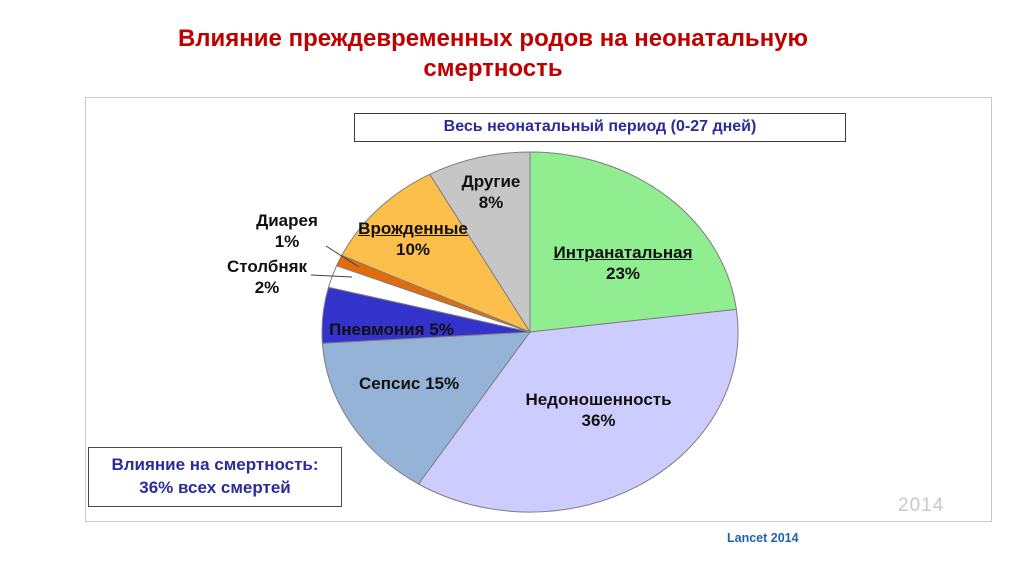  What do you see at coordinates (598, 410) in the screenshot?
I see `pie-label-prematurity: Недоношенность 36%` at bounding box center [598, 410].